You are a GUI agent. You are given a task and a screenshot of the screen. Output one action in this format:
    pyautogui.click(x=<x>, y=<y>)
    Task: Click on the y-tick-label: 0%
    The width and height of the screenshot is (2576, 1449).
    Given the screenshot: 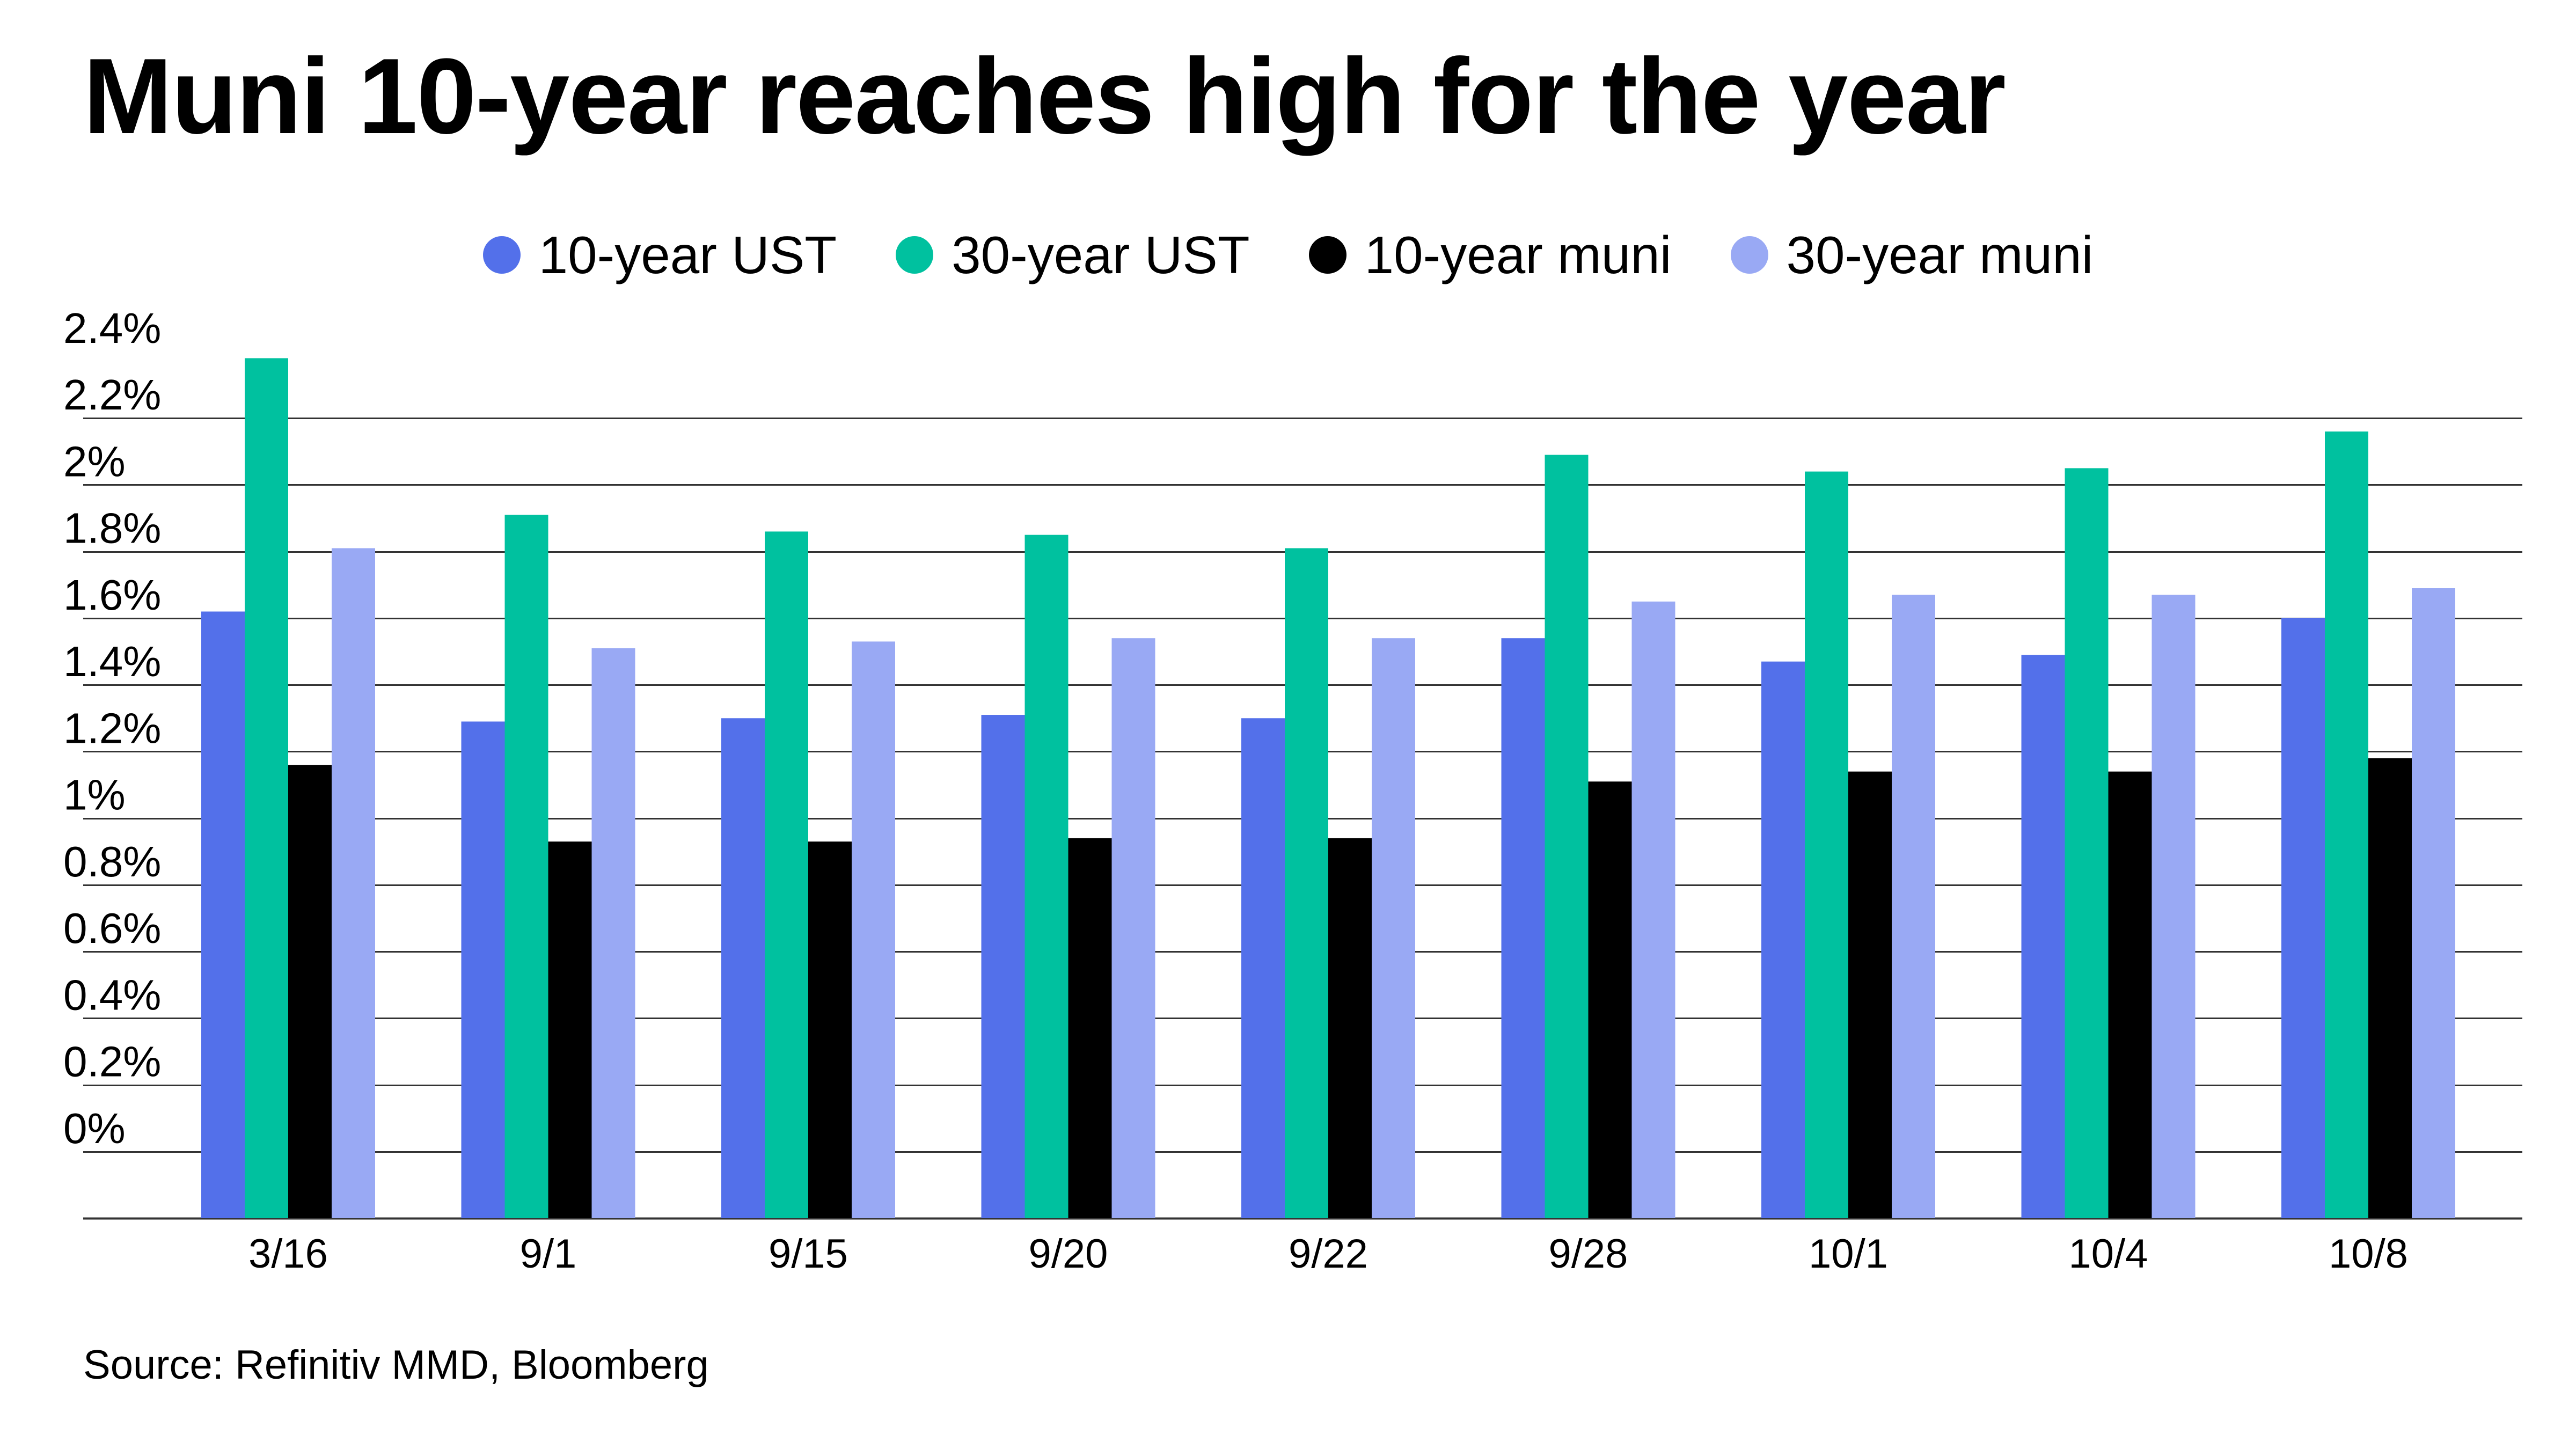 What is the action you would take?
    pyautogui.click(x=94, y=1128)
    